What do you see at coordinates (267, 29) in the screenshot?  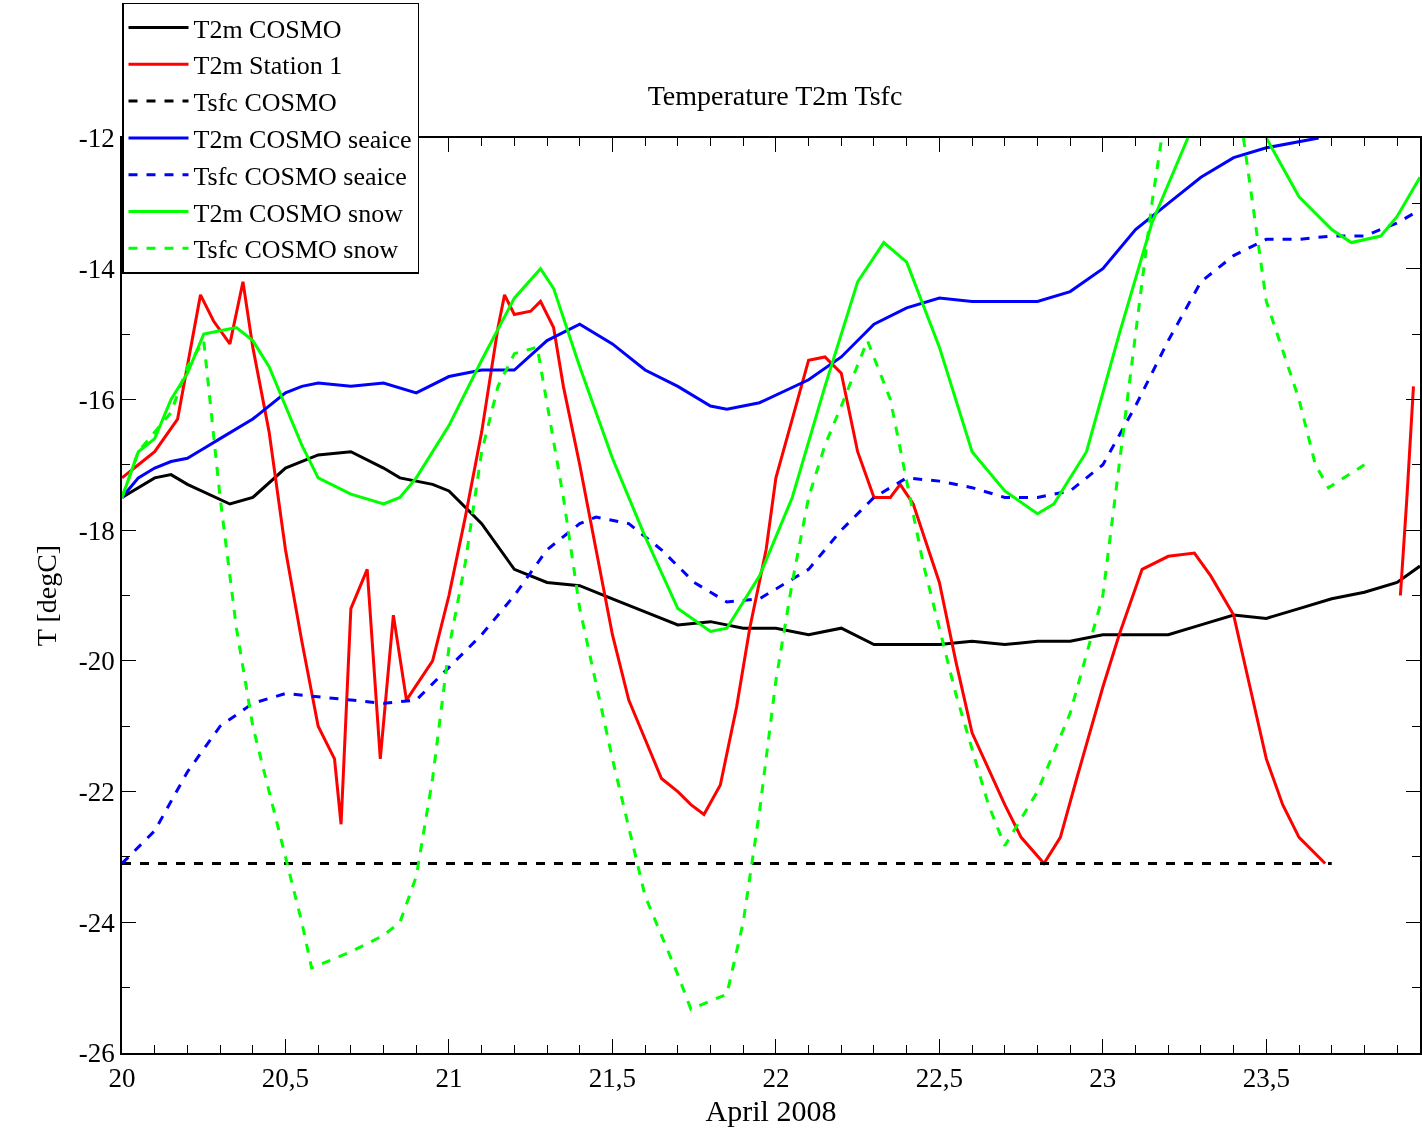 I see `legend-label: T2m COSMO` at bounding box center [267, 29].